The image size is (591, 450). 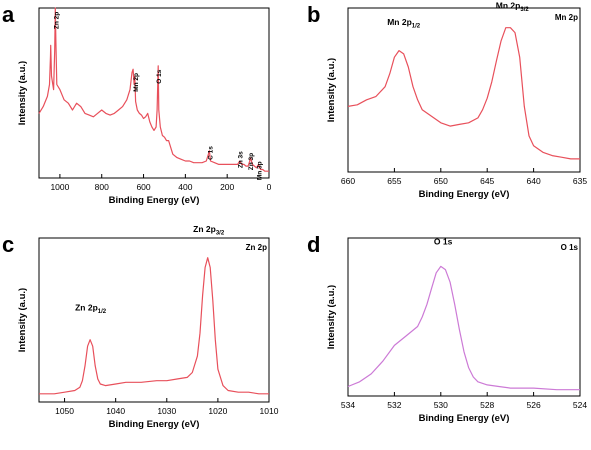 What do you see at coordinates (566, 17) in the screenshot?
I see `panel-title: Mn 2p` at bounding box center [566, 17].